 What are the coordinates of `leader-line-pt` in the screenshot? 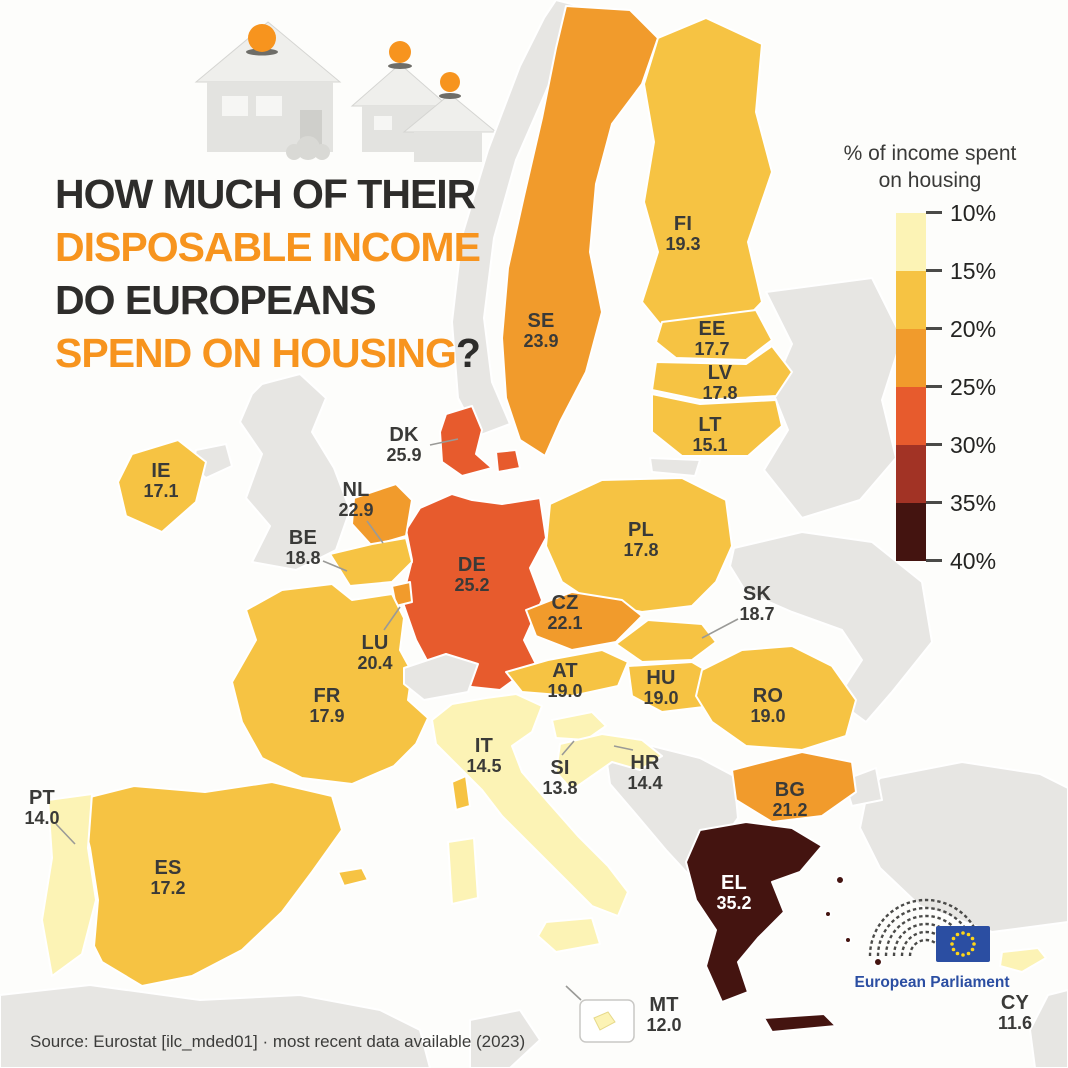 It's located at (65, 834).